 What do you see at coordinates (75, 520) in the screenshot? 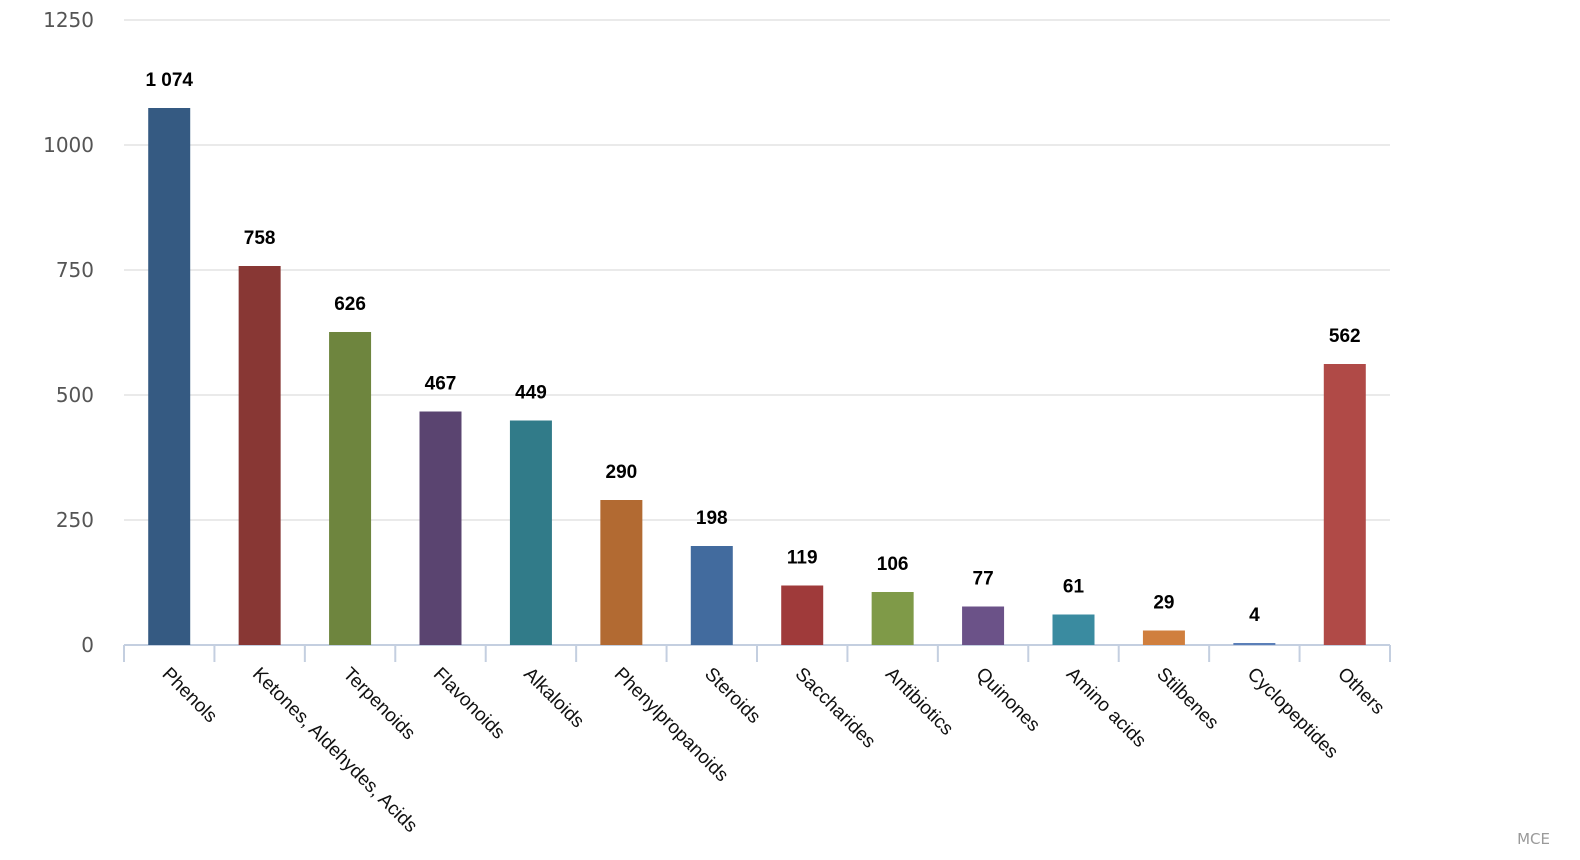
I see `y-tick-label: 250` at bounding box center [75, 520].